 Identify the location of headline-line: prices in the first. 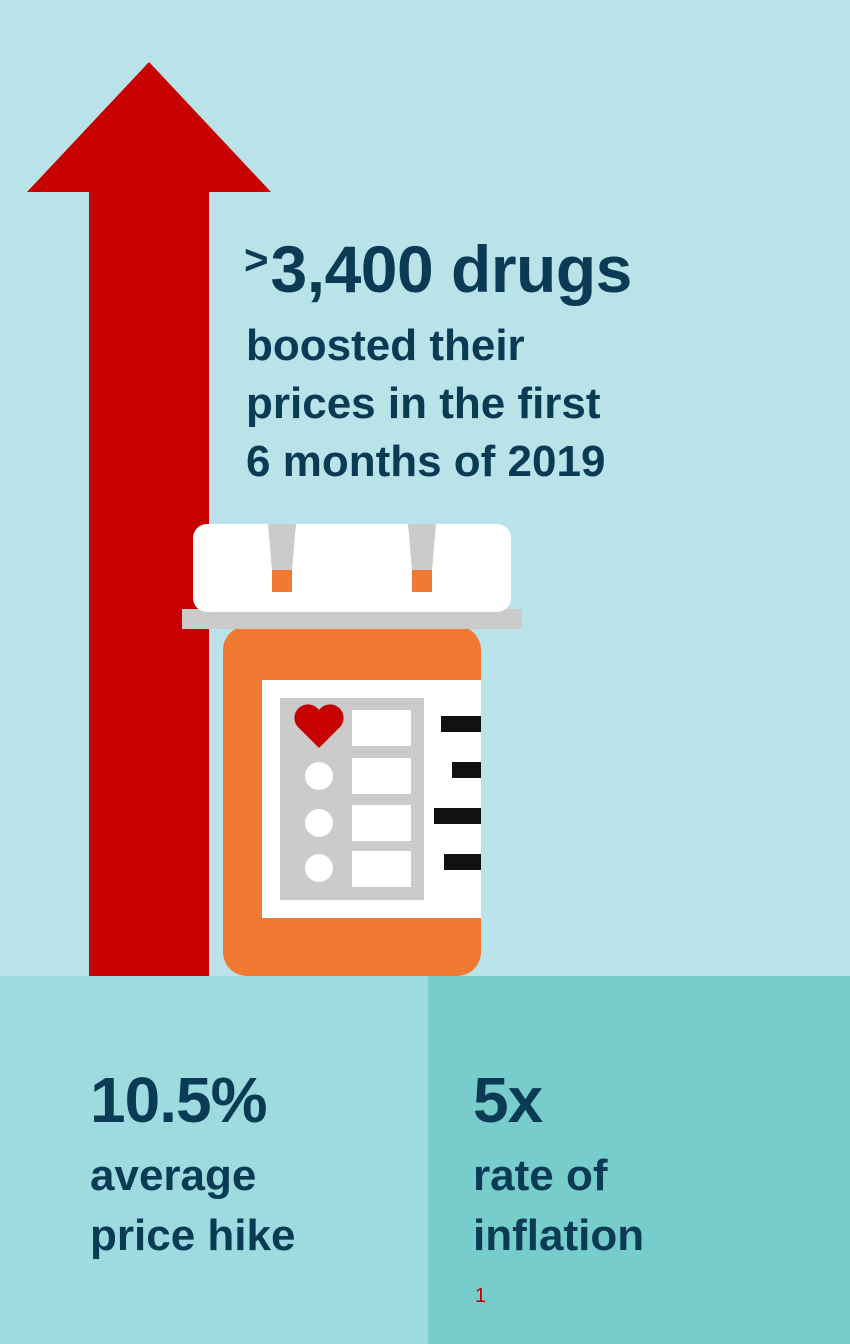
(423, 403).